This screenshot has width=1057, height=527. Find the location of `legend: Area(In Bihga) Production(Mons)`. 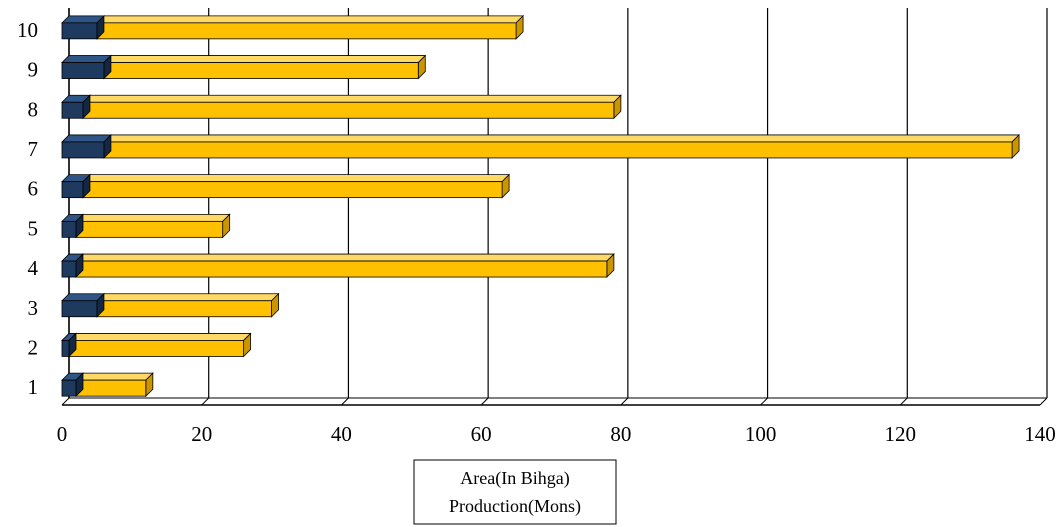

legend: Area(In Bihga) Production(Mons) is located at coordinates (515, 492).